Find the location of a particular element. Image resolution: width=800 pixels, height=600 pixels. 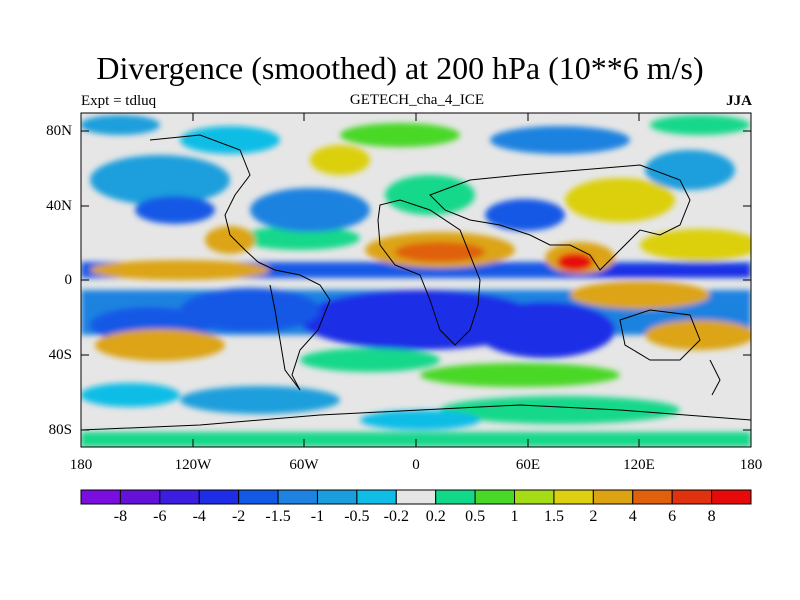

colorbar-label: -4 is located at coordinates (199, 516).